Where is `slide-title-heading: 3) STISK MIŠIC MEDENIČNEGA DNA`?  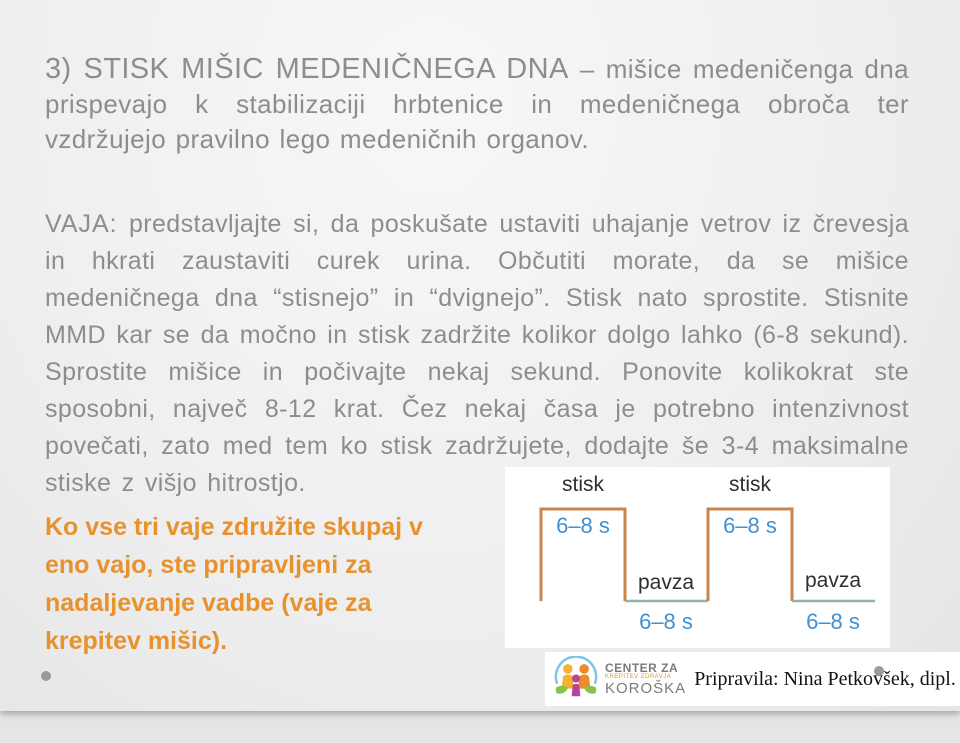
slide-title-heading: 3) STISK MIŠIC MEDENIČNEGA DNA is located at coordinates (307, 69).